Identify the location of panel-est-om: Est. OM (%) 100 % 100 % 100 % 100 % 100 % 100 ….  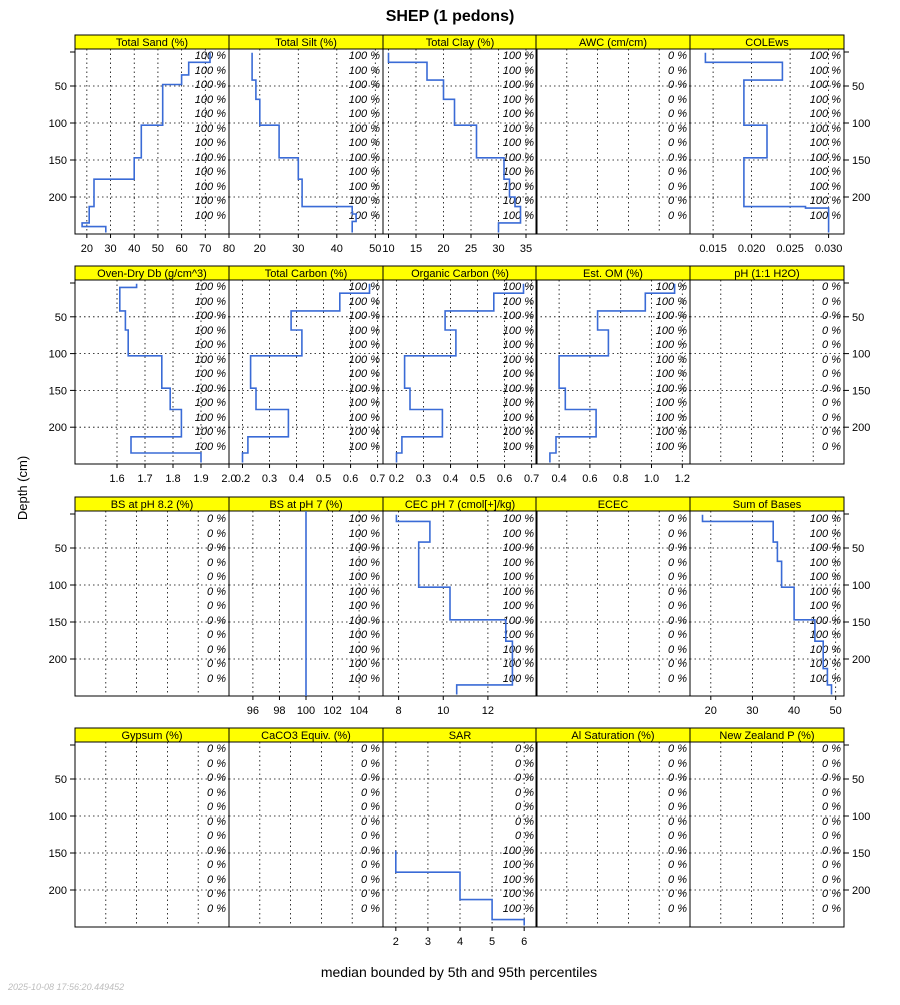
(613, 375).